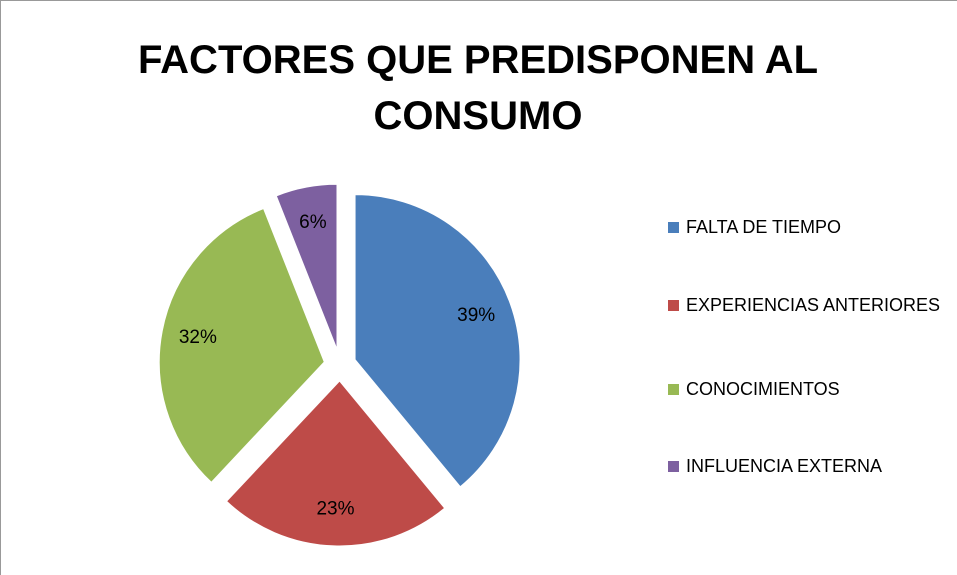 This screenshot has width=957, height=575. What do you see at coordinates (784, 466) in the screenshot?
I see `legend-label: INFLUENCIA EXTERNA` at bounding box center [784, 466].